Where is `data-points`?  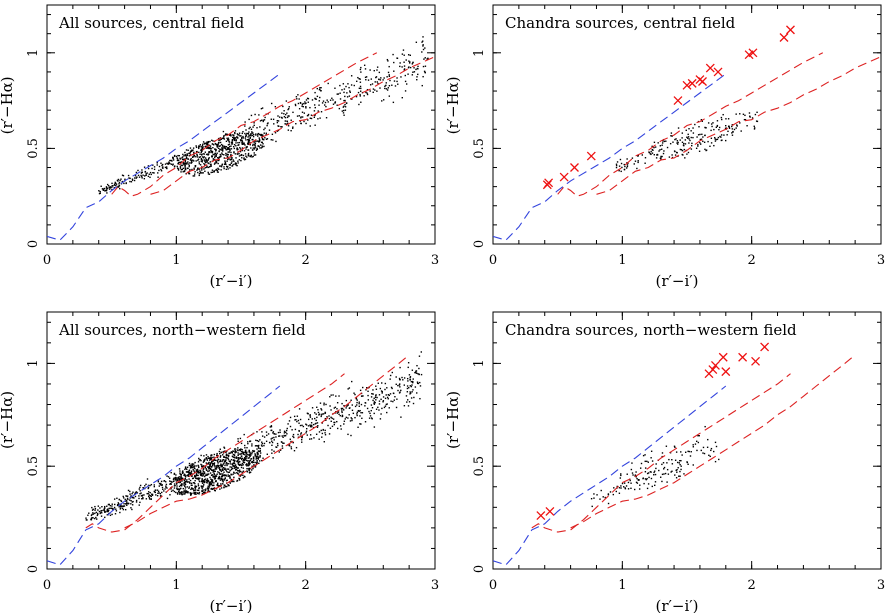 data-points is located at coordinates (263, 115).